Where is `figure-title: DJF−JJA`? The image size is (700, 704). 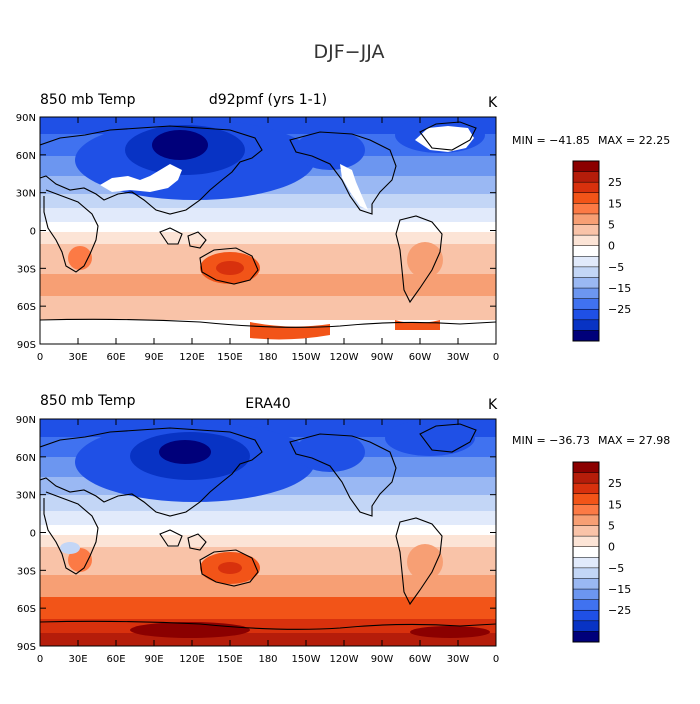 figure-title: DJF−JJA is located at coordinates (349, 52).